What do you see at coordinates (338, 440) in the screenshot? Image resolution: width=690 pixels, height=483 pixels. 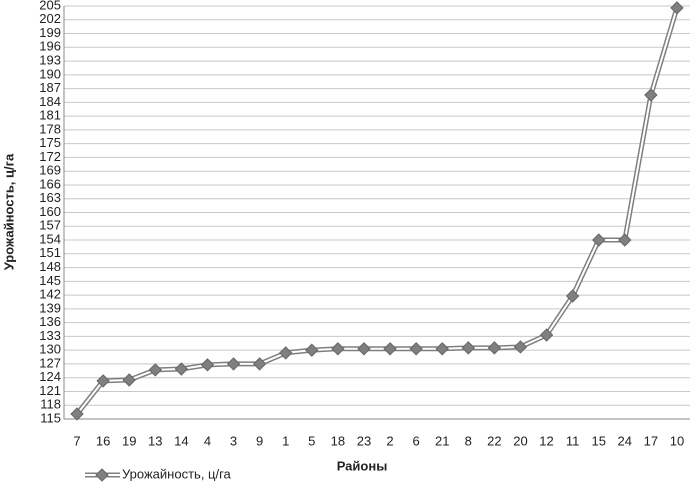 I see `x-tick-label: 18` at bounding box center [338, 440].